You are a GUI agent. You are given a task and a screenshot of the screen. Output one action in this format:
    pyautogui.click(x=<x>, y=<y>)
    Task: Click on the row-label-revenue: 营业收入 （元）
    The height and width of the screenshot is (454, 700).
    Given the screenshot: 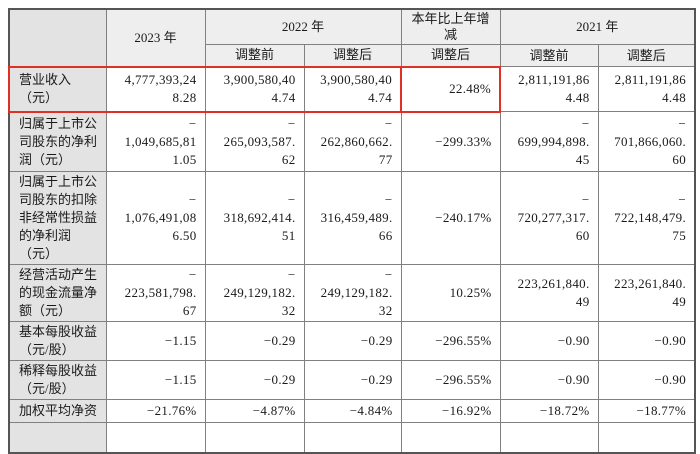 What is the action you would take?
    pyautogui.click(x=57, y=89)
    